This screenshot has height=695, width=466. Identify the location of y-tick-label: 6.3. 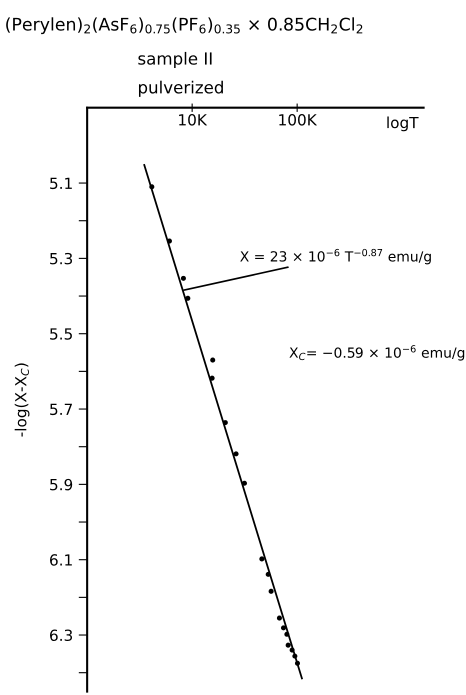
(61, 635).